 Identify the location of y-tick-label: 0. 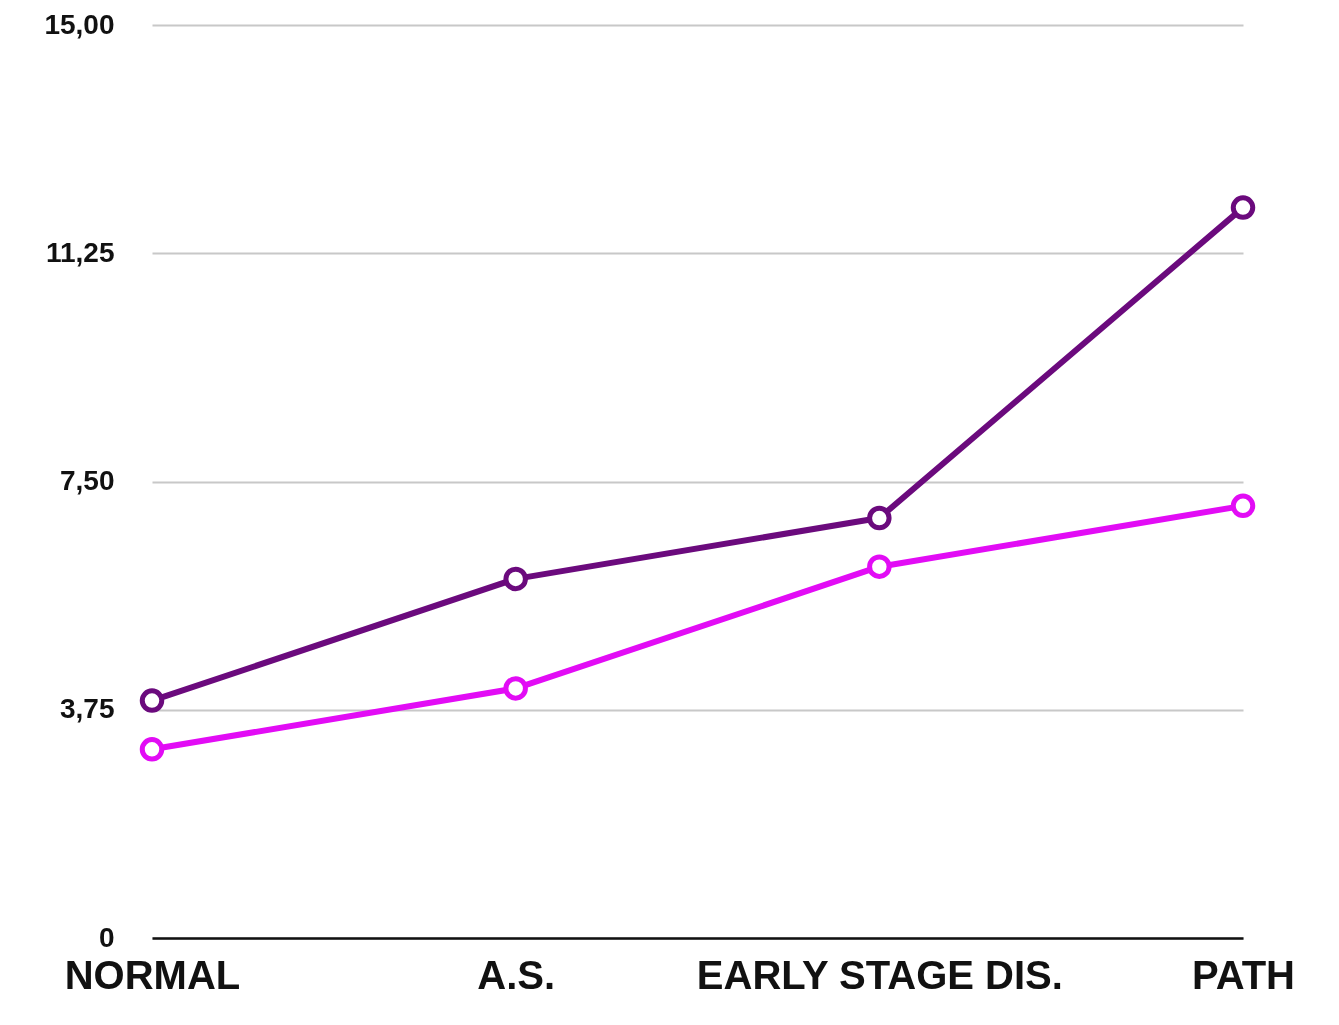
(106, 937).